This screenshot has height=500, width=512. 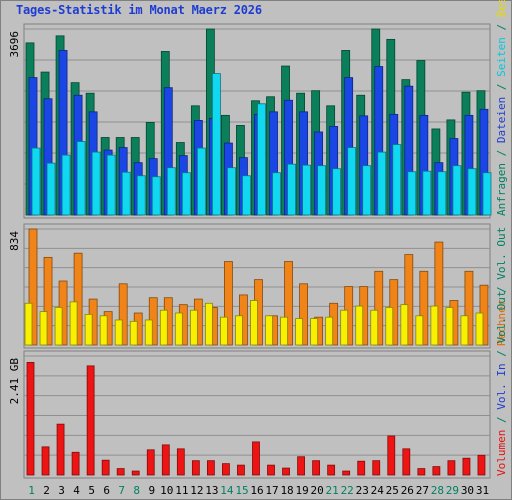 I want to click on x-tick-label: 3, so click(x=61, y=490).